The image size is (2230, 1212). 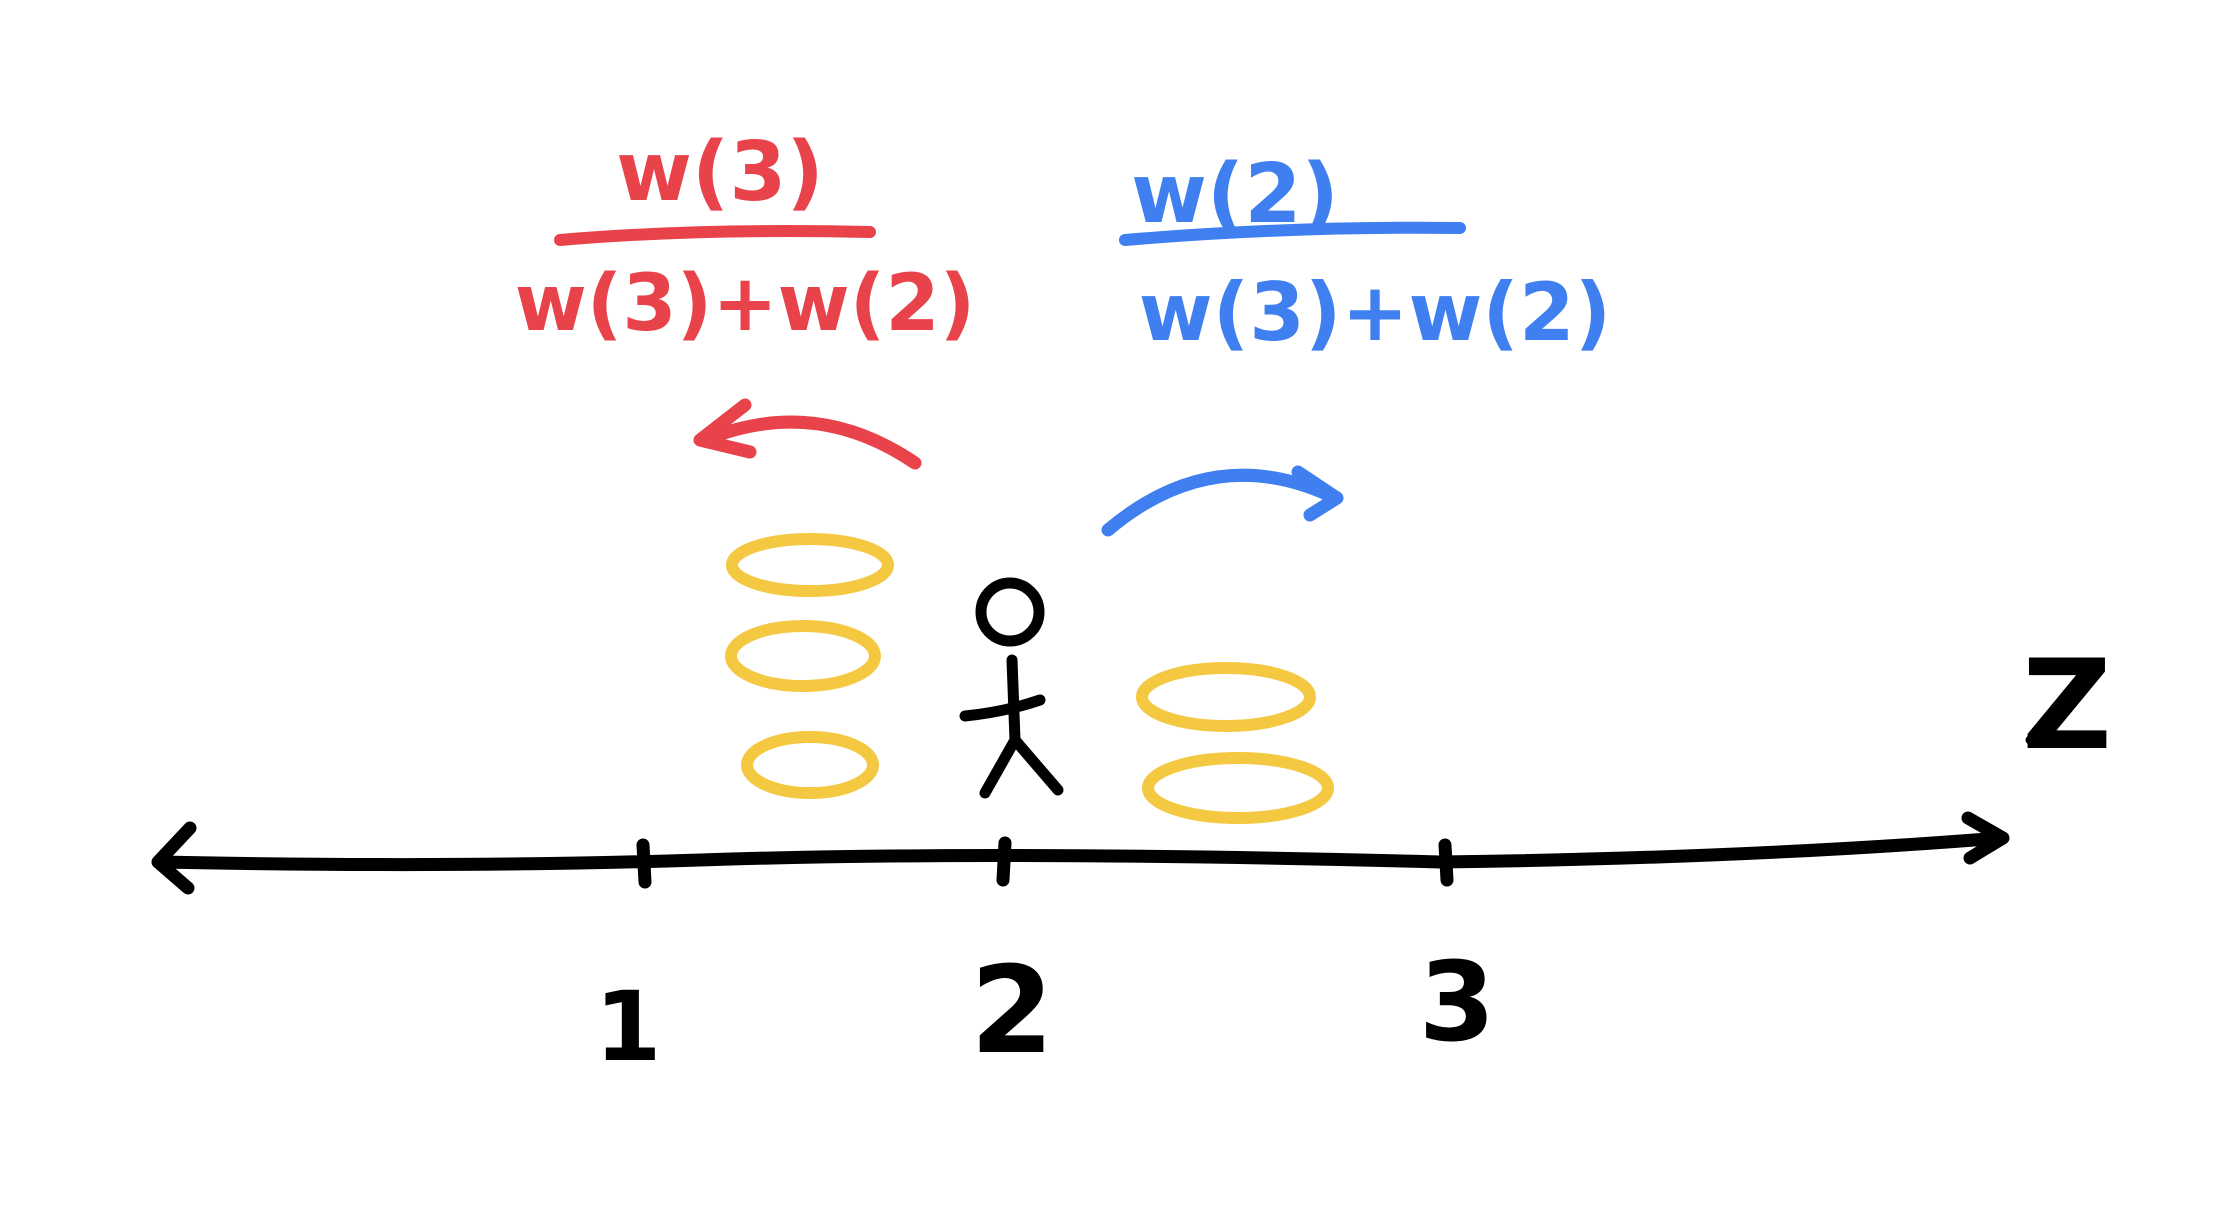 I want to click on tick-label-2: 2, so click(x=1012, y=1011).